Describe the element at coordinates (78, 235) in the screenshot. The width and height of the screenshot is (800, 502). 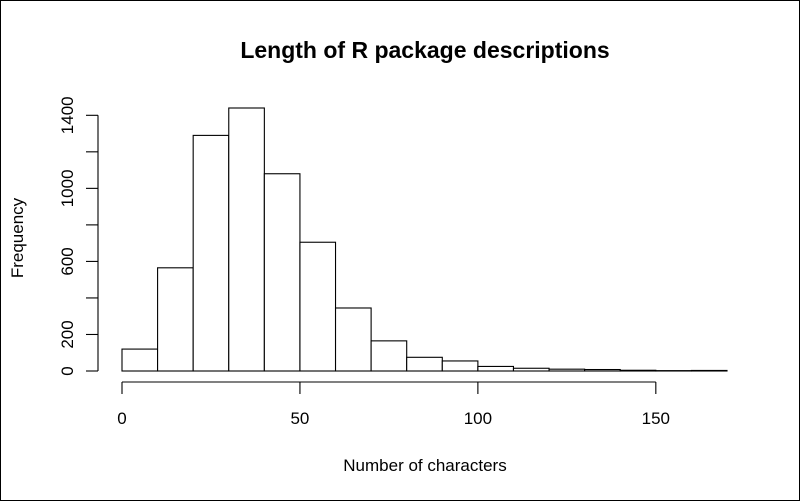
I see `y-axis: 0 200 600 1000 1400` at that location.